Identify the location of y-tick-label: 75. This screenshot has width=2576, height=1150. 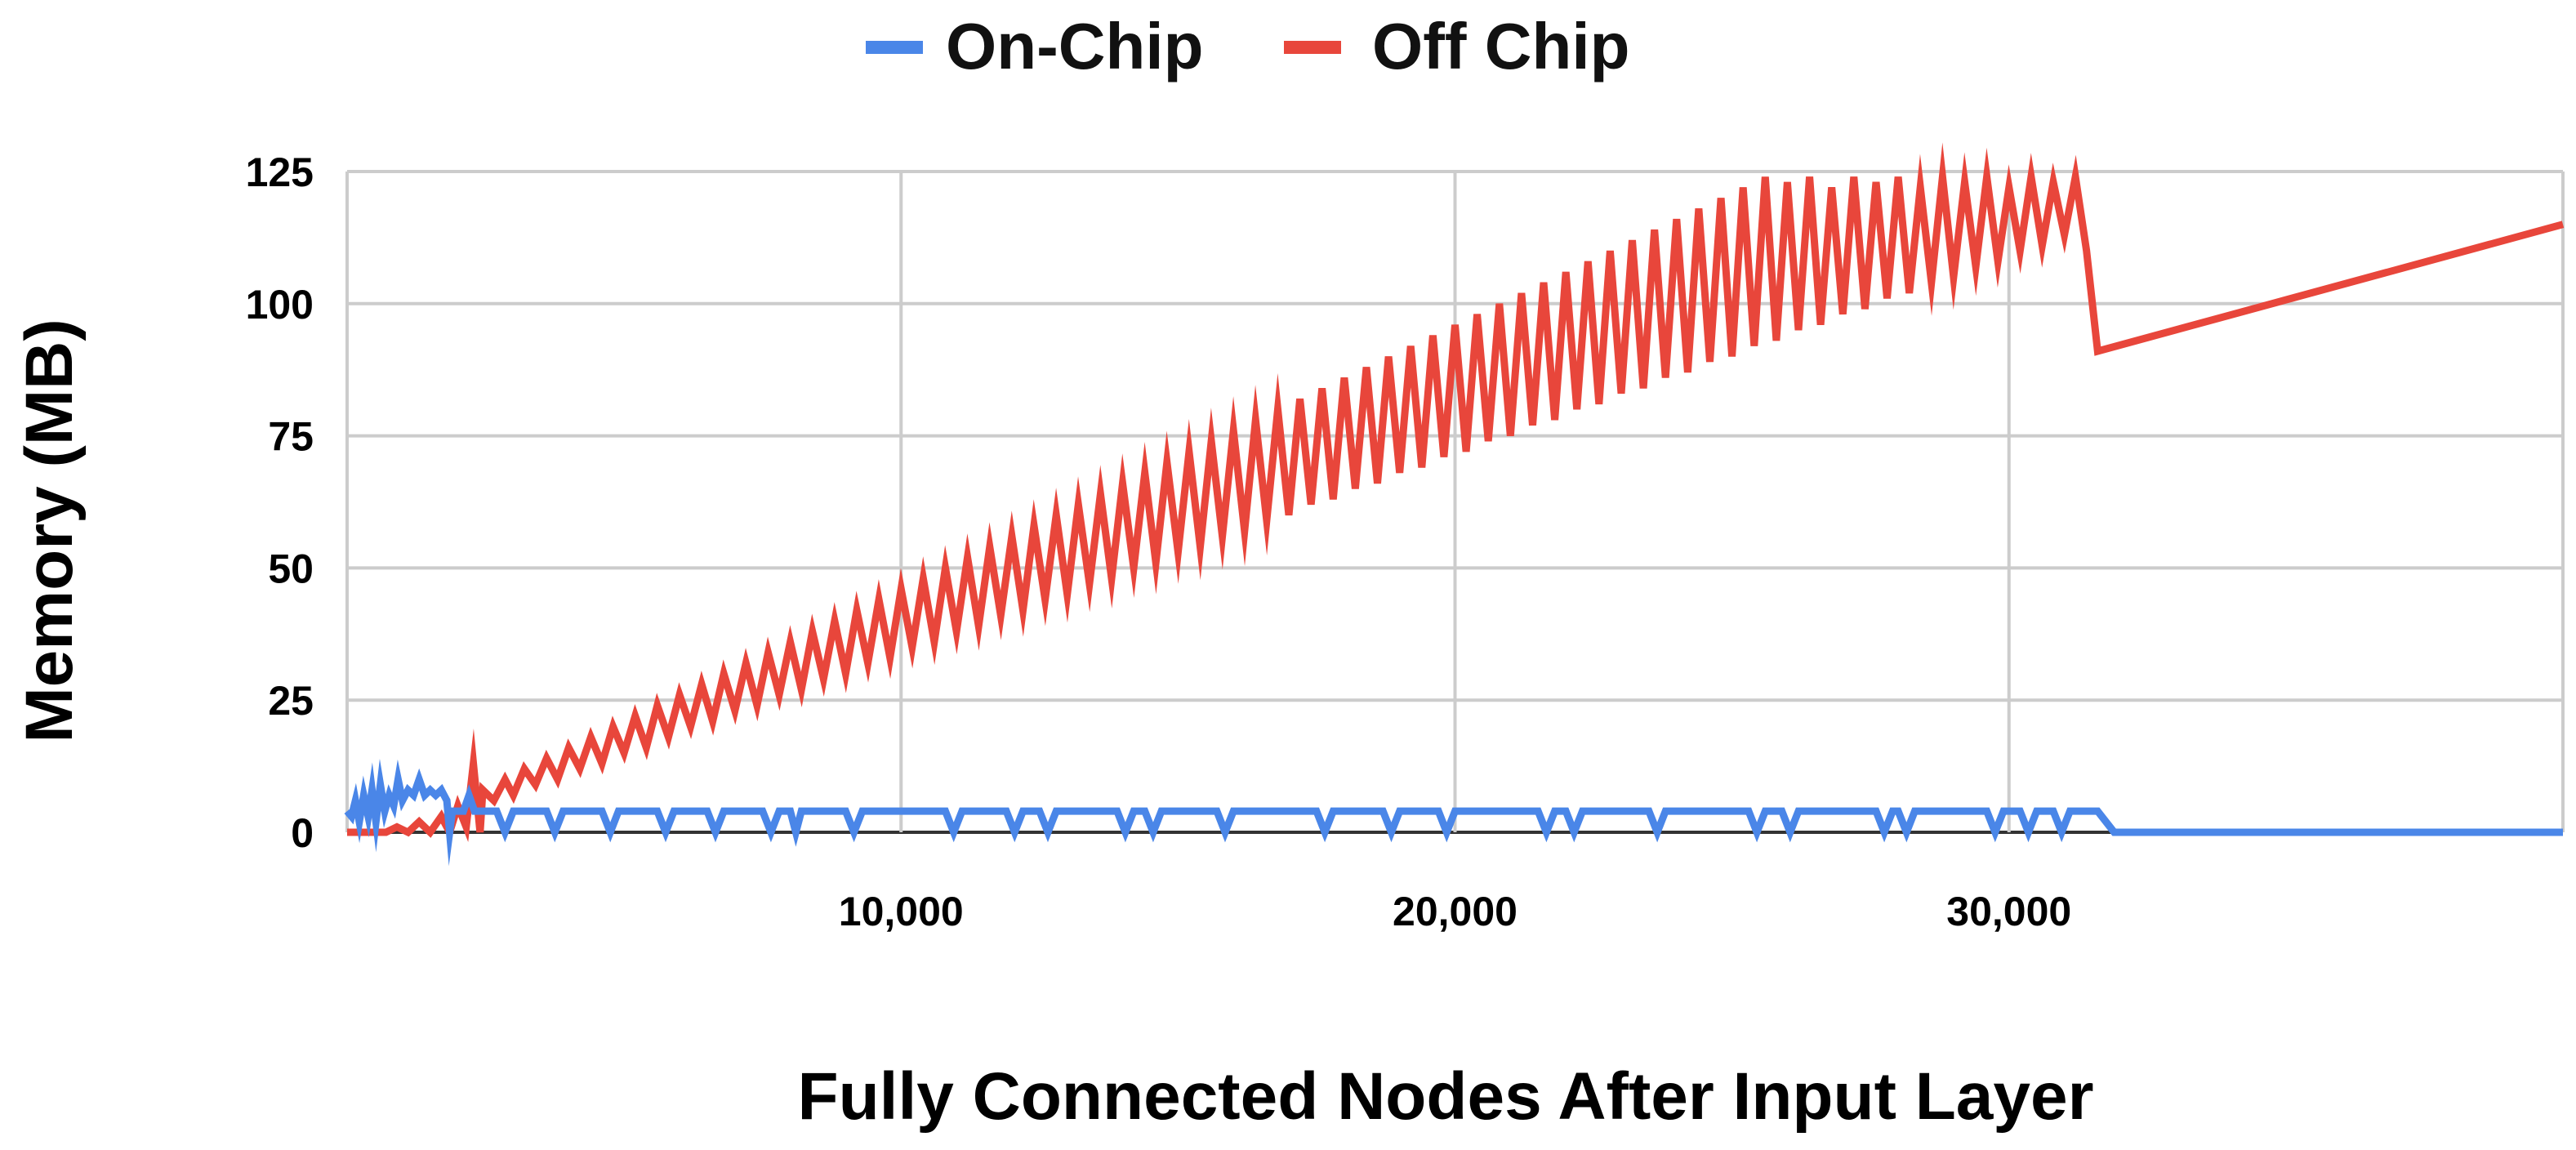
(291, 437).